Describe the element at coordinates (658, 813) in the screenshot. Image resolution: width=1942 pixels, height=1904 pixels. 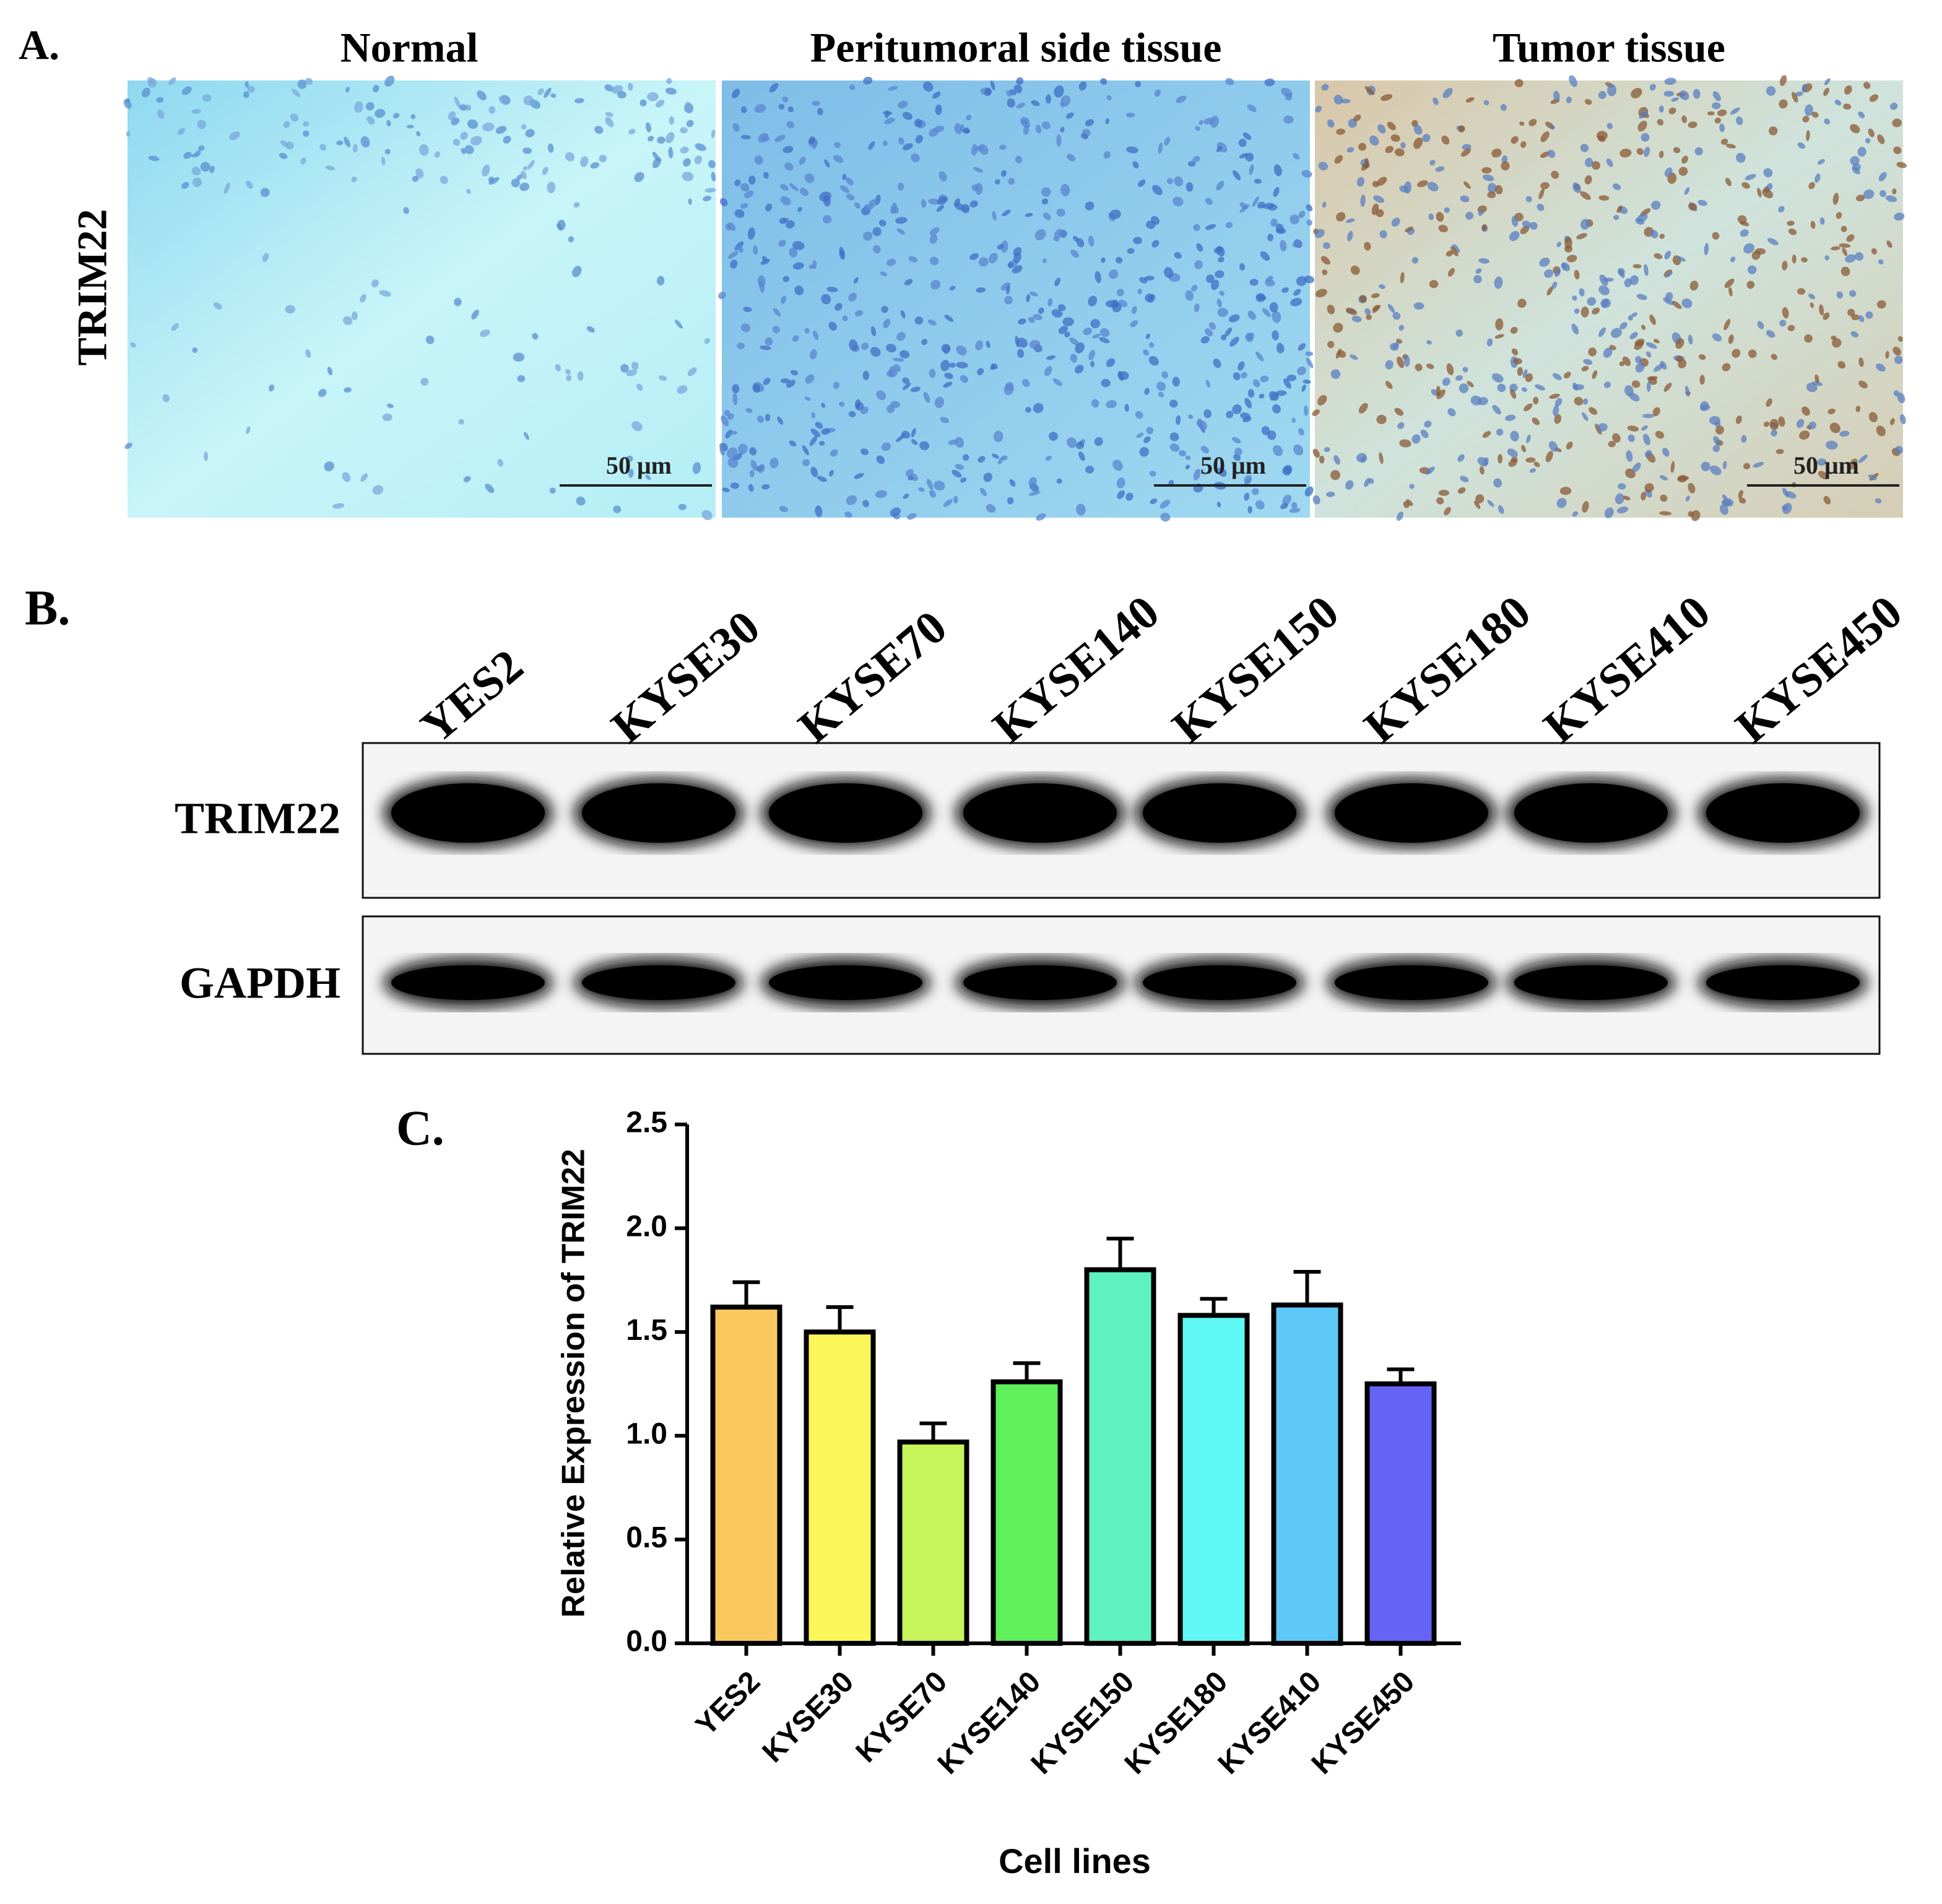
I see `blot-band` at that location.